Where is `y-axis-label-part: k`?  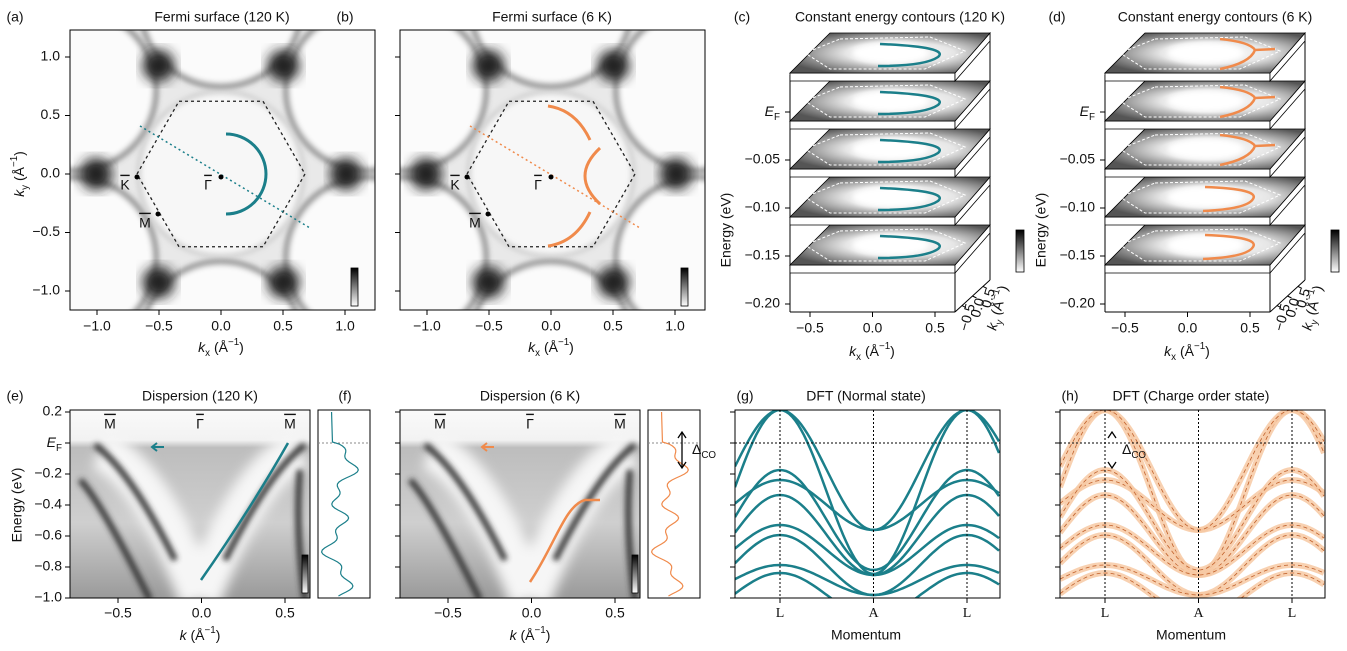
y-axis-label-part: k is located at coordinates (19, 193).